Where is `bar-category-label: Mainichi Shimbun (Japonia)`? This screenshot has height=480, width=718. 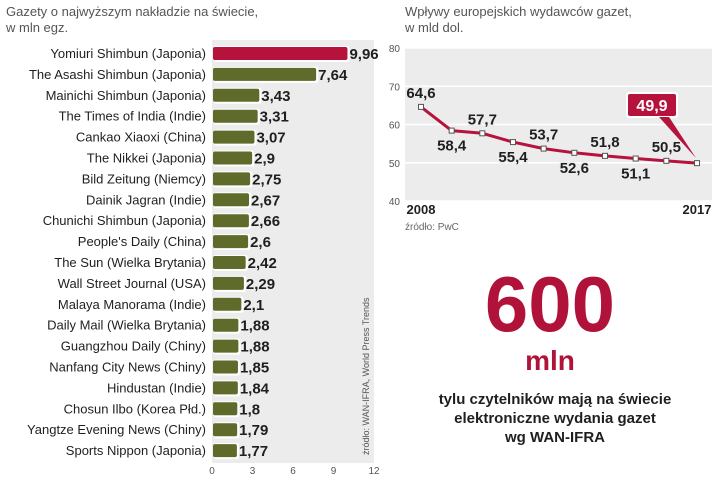
bar-category-label: Mainichi Shimbun (Japonia) is located at coordinates (126, 95).